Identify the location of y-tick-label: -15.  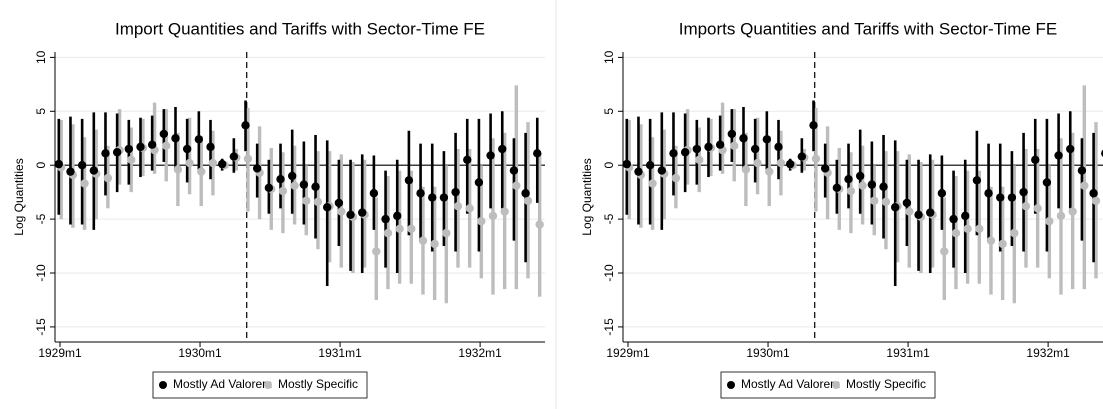
(609, 327).